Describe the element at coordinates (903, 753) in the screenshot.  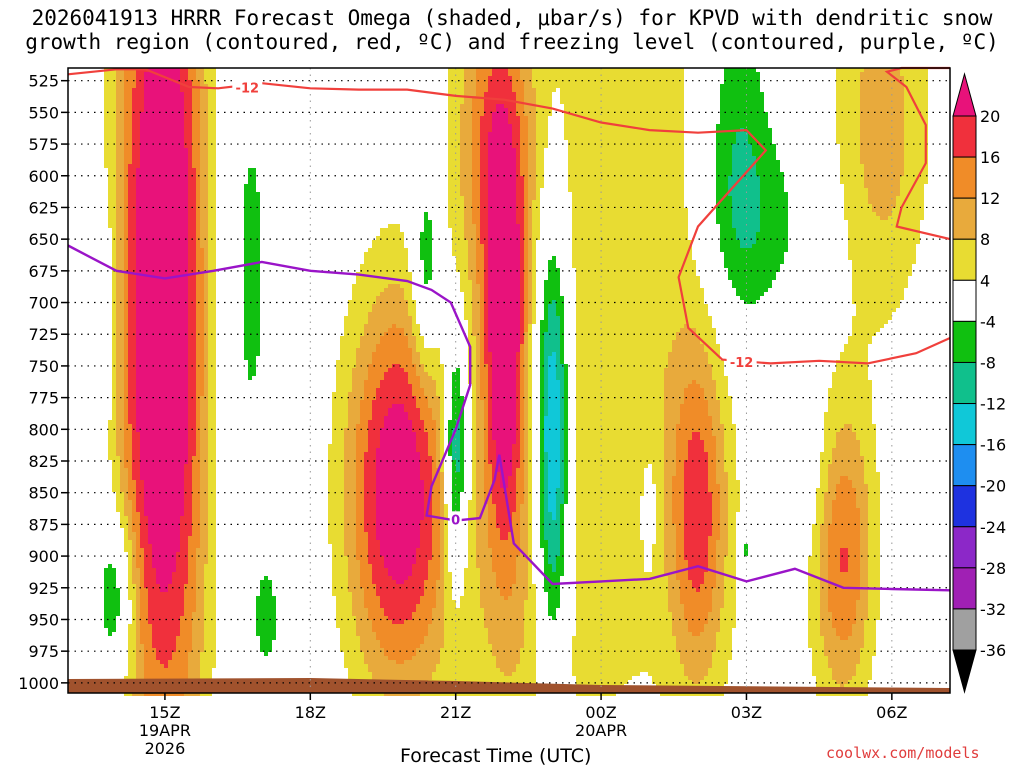
I see `credit-link: coolwx.com/models` at that location.